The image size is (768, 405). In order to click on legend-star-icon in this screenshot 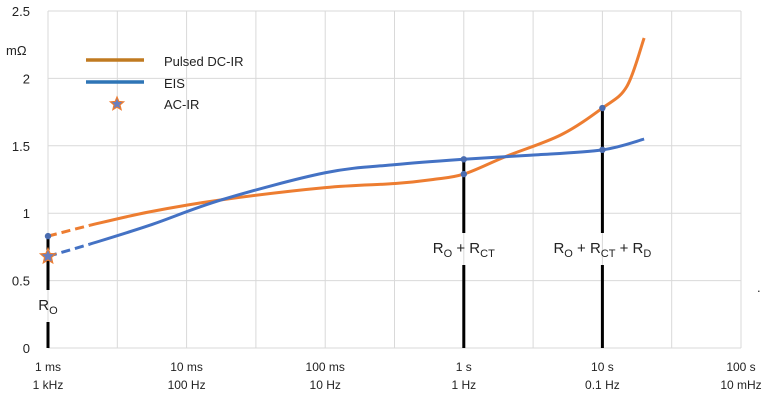, I will do `click(117, 103)`.